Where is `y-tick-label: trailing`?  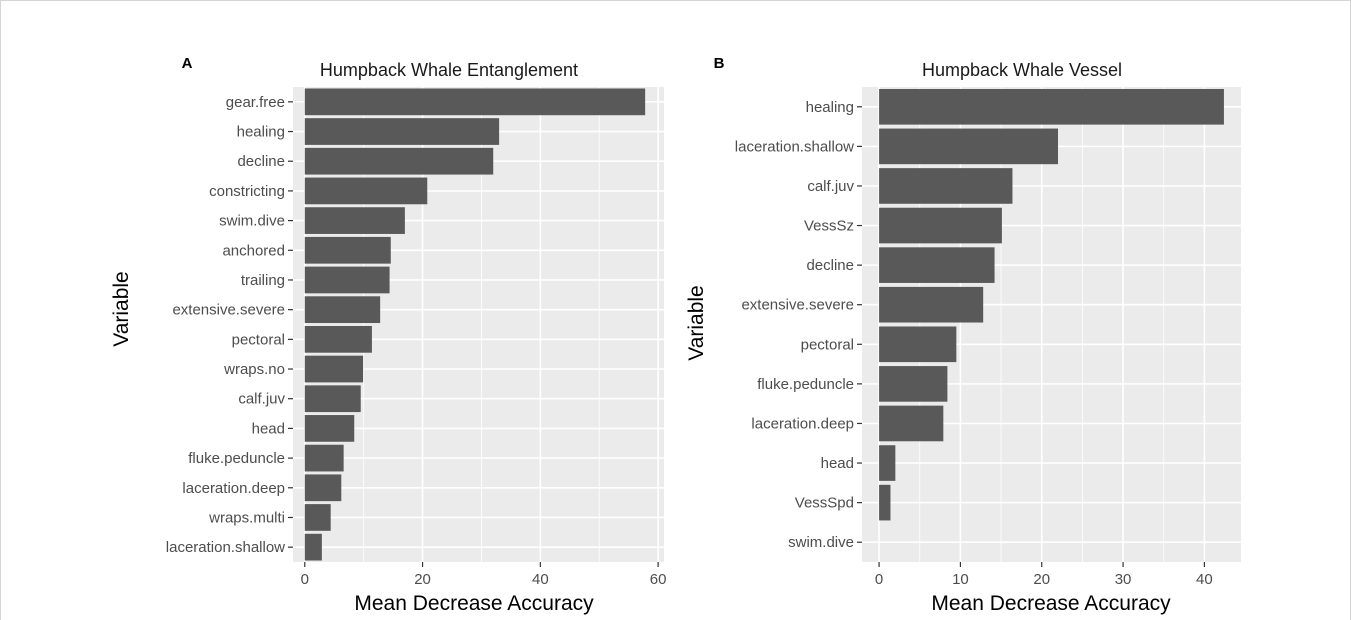
y-tick-label: trailing is located at coordinates (263, 280).